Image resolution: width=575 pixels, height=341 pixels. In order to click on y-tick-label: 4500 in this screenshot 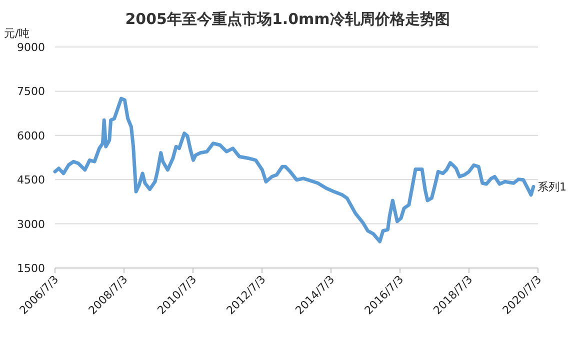, I will do `click(31, 180)`.